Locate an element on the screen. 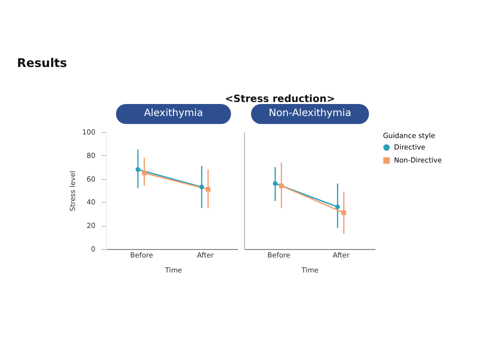  chart-title: Alexithymia is located at coordinates (173, 114).